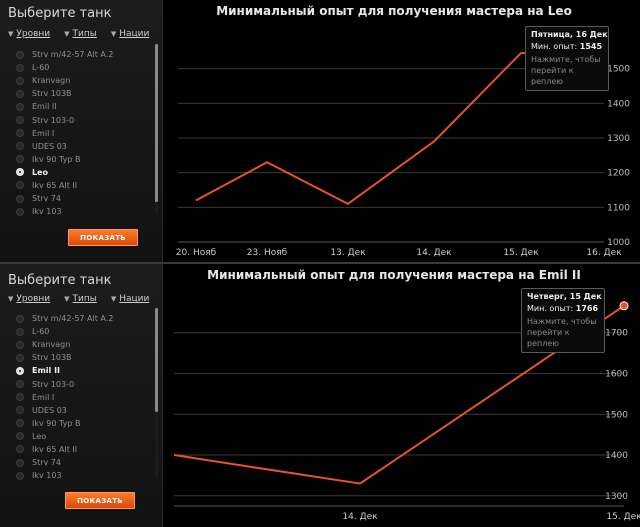 This screenshot has width=640, height=527. What do you see at coordinates (73, 55) in the screenshot?
I see `tank-name: Strv m/42-57 Alt A.2` at bounding box center [73, 55].